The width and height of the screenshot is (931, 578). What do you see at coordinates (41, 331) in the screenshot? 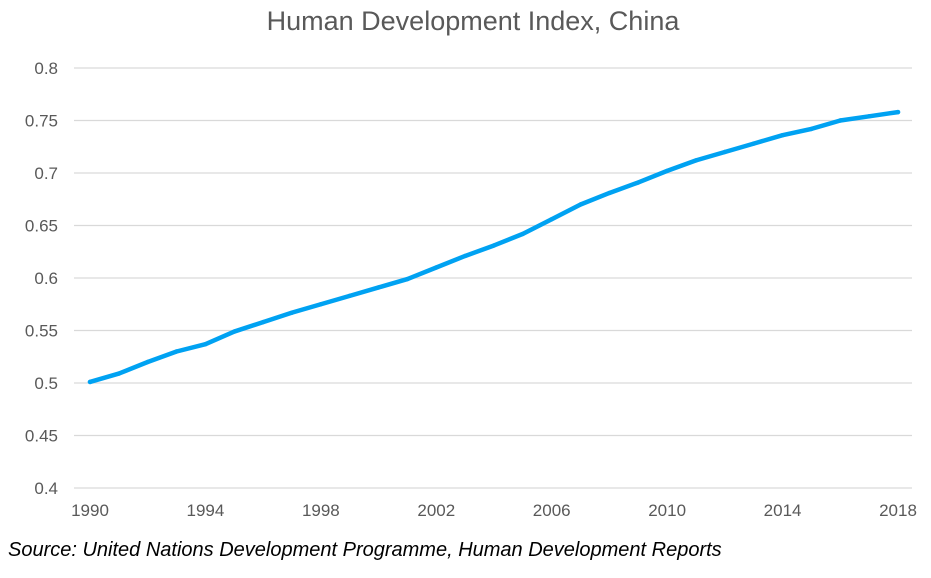
I see `y-tick-label: 0.55` at bounding box center [41, 331].